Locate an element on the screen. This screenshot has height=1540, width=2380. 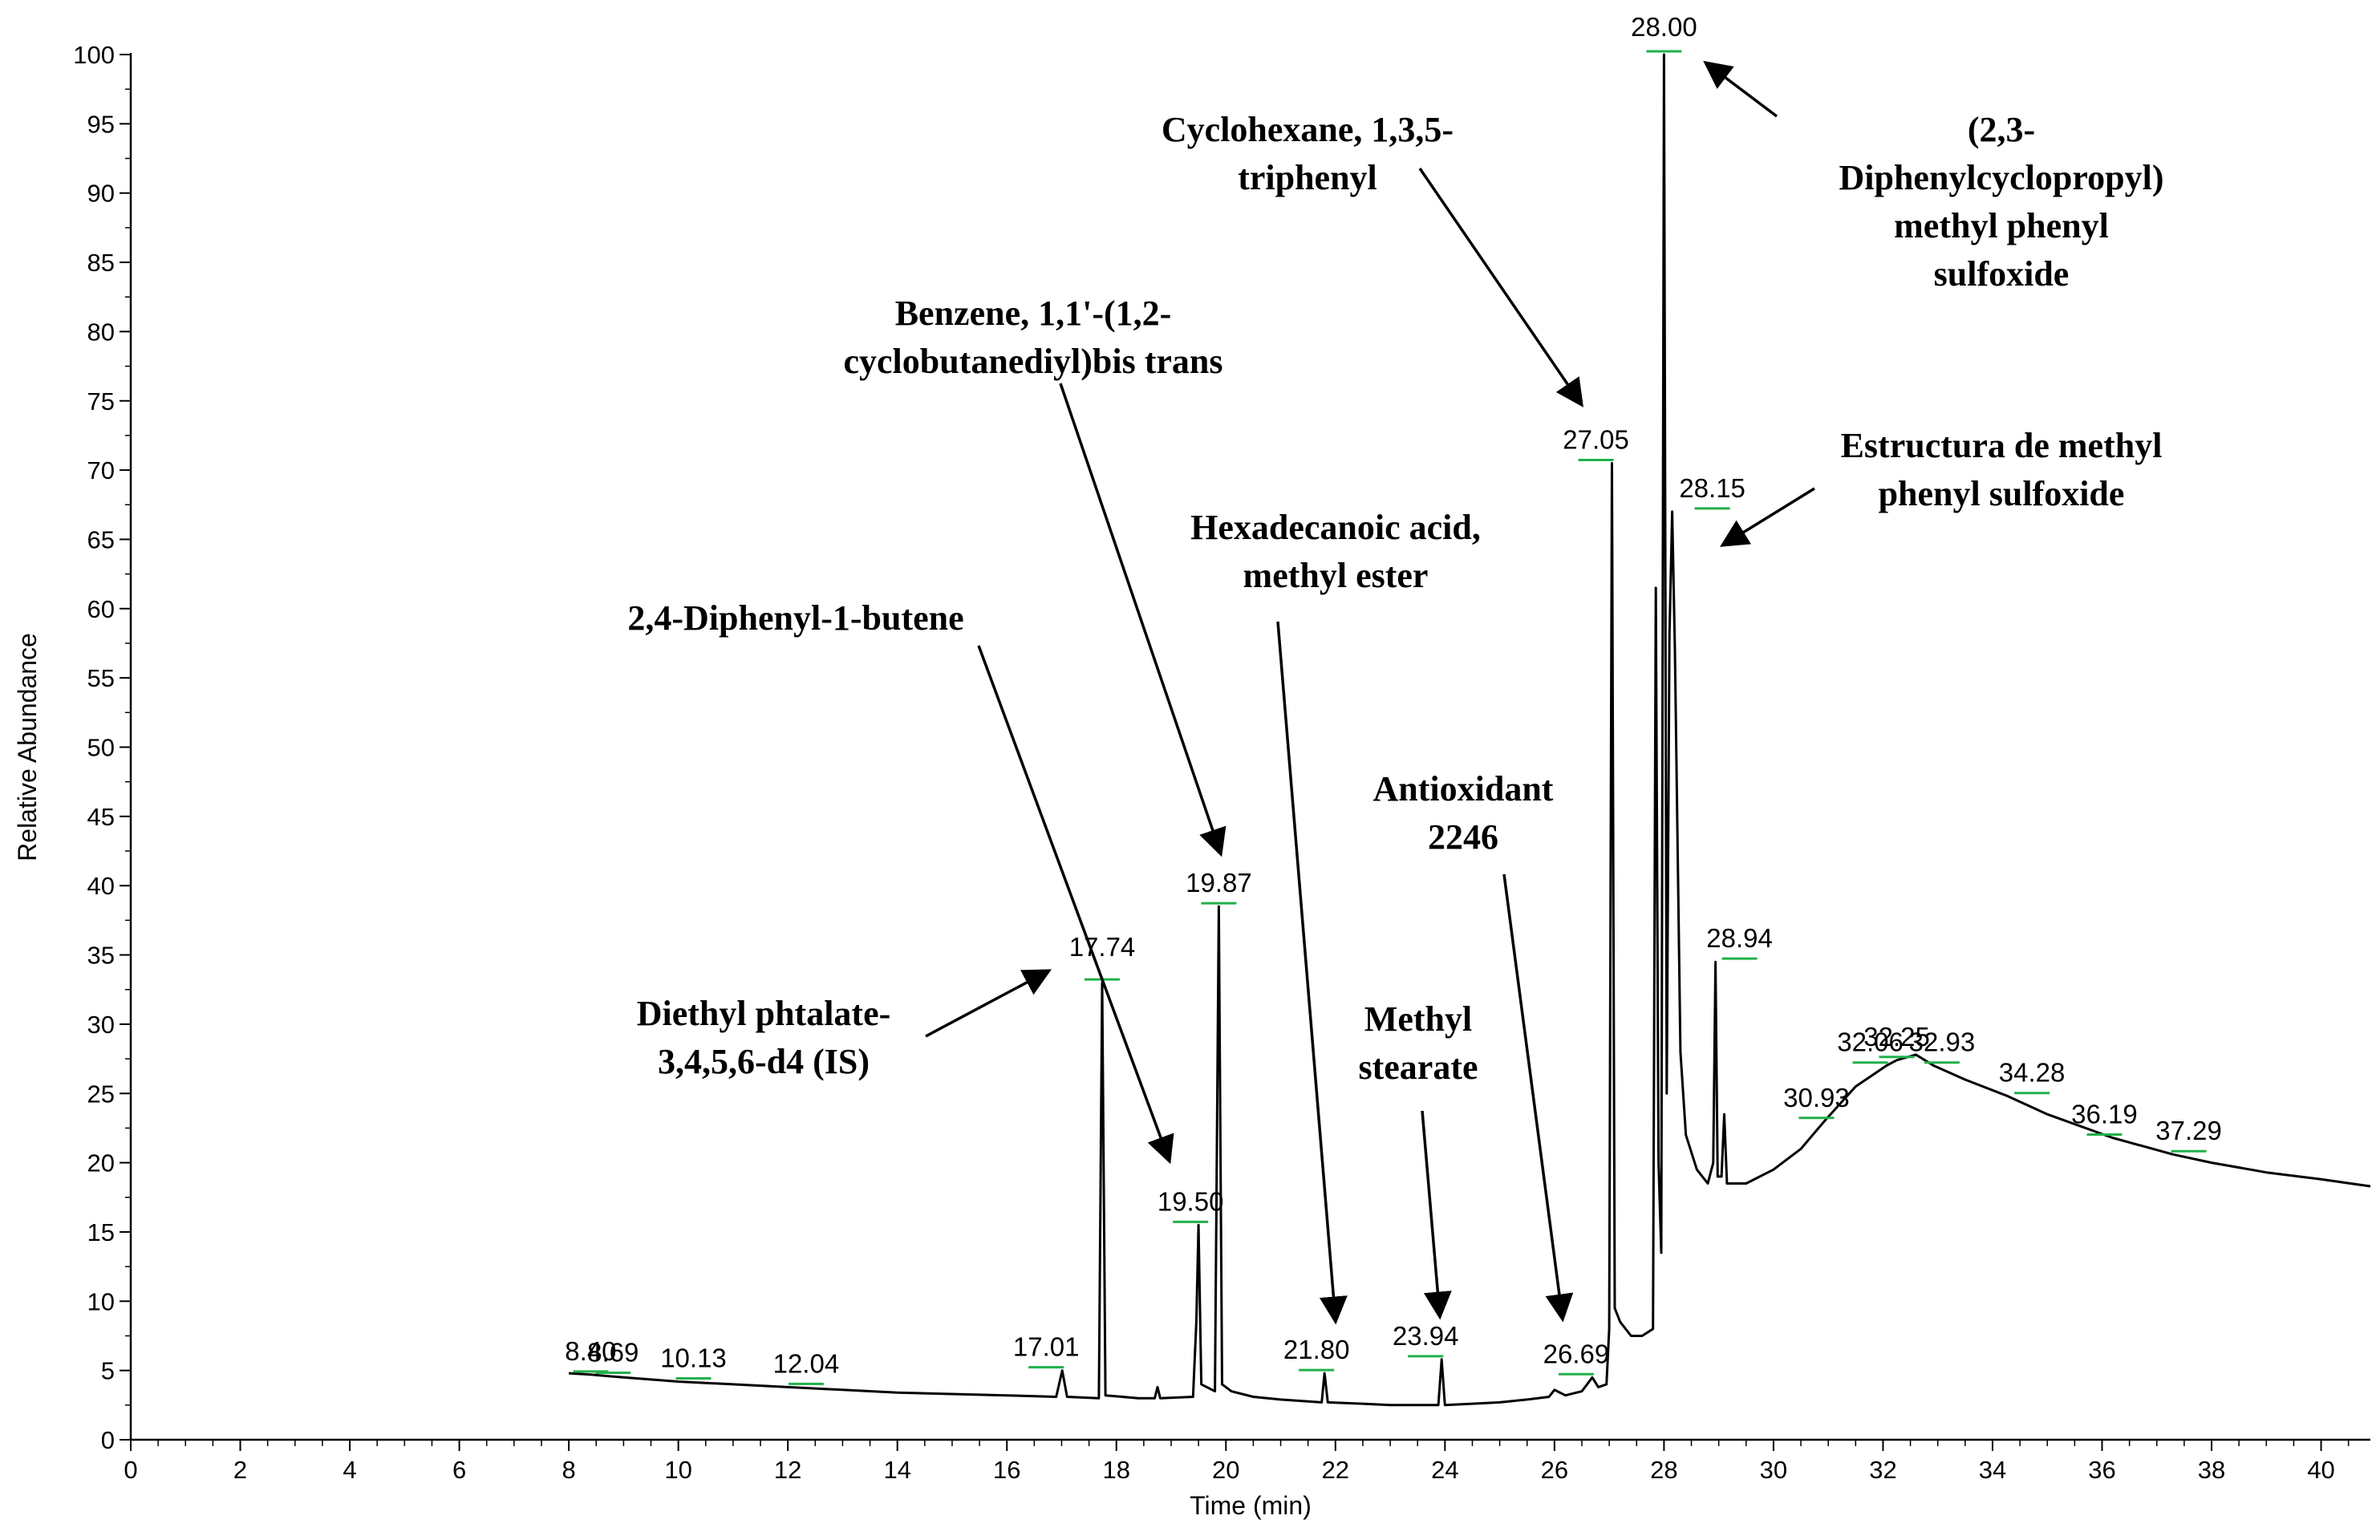
peak-label: 10.13 is located at coordinates (693, 1357).